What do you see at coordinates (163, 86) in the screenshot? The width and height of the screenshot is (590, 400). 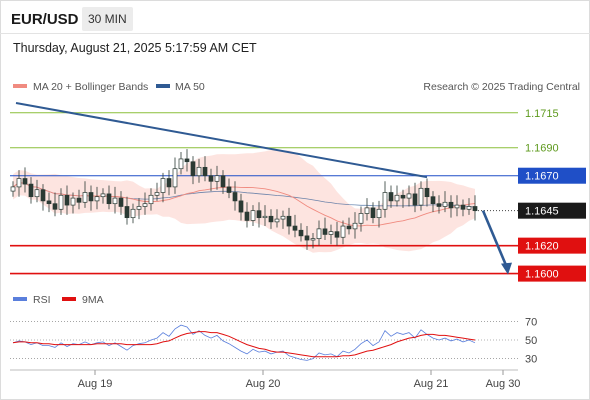 I see `legend-swatch-ma50` at bounding box center [163, 86].